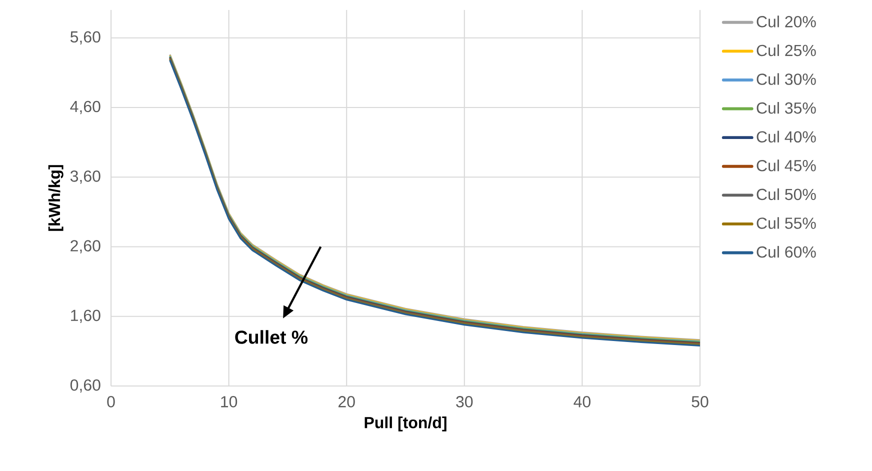 The image size is (872, 471). Describe the element at coordinates (85, 177) in the screenshot. I see `y-tick-label: 3,60` at that location.